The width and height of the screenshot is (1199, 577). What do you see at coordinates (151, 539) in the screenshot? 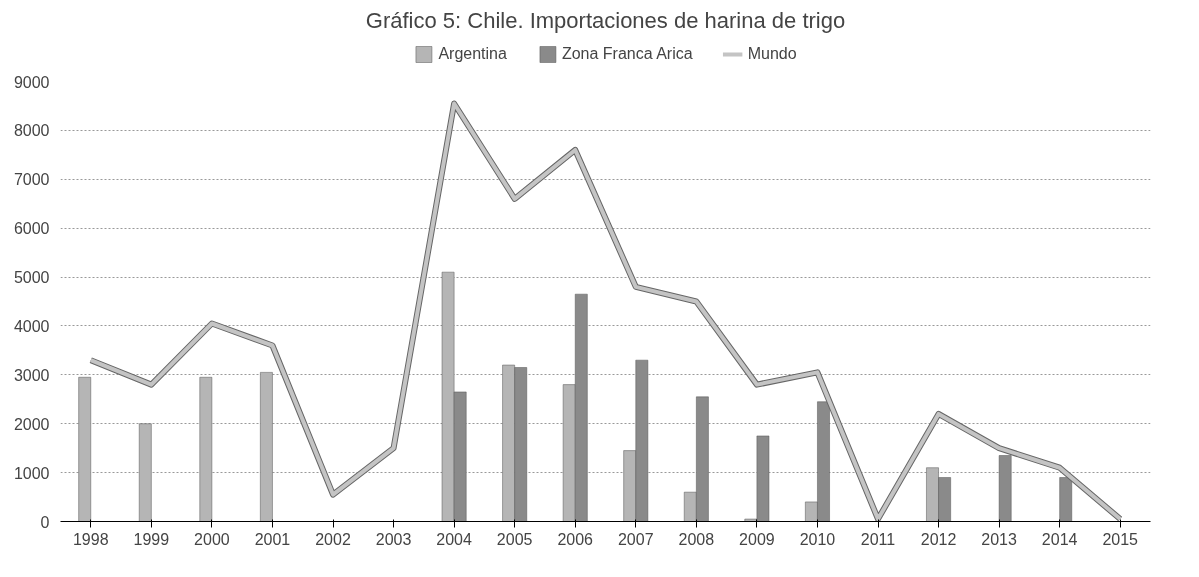
I see `x-tick-label: 1999` at bounding box center [151, 539].